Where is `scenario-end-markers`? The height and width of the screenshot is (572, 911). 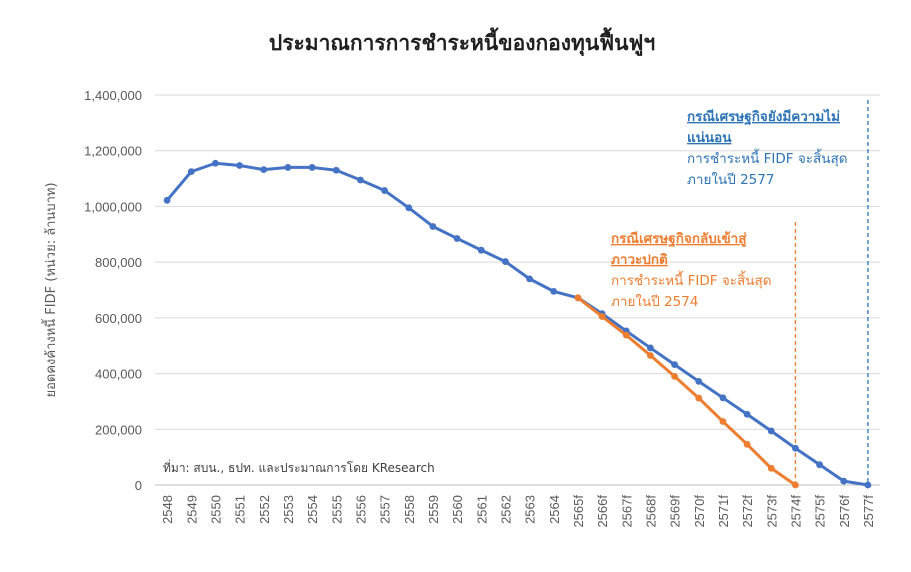
scenario-end-markers is located at coordinates (831, 292).